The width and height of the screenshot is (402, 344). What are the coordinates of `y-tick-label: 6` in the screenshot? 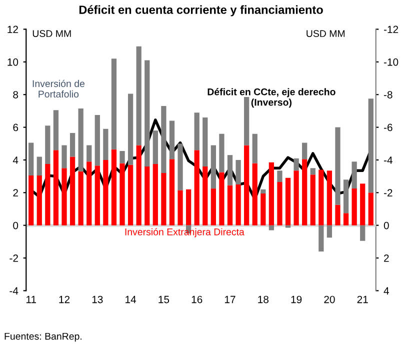 It's located at (15, 128).